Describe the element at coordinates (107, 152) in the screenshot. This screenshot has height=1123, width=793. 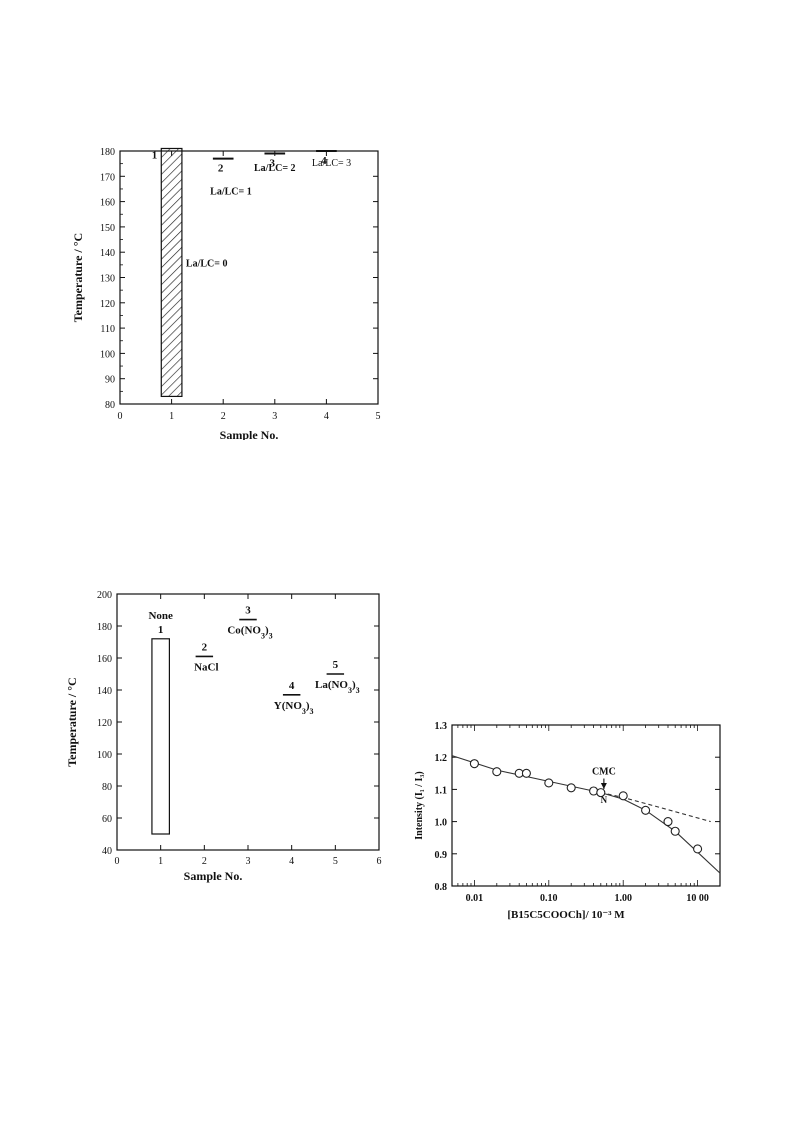
I see `chart1-y-tick-label: 180` at that location.